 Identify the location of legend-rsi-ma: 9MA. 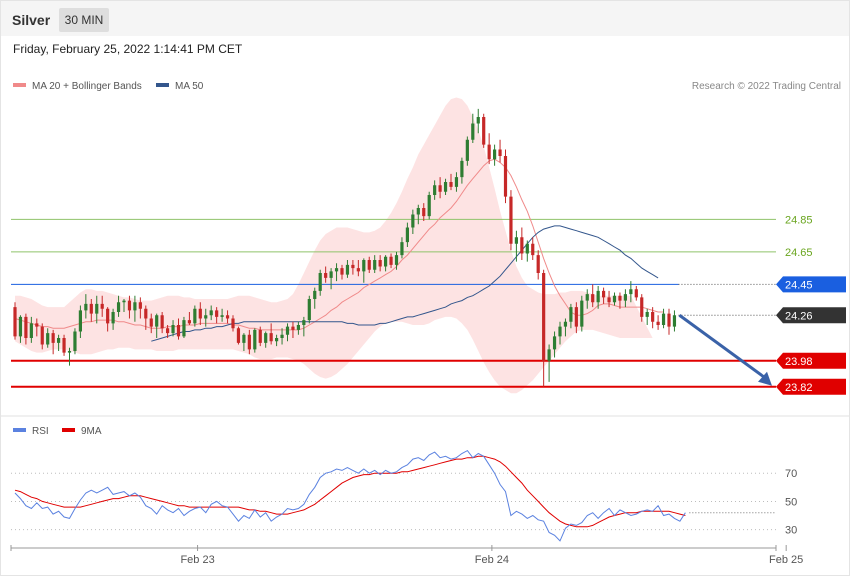
(82, 431).